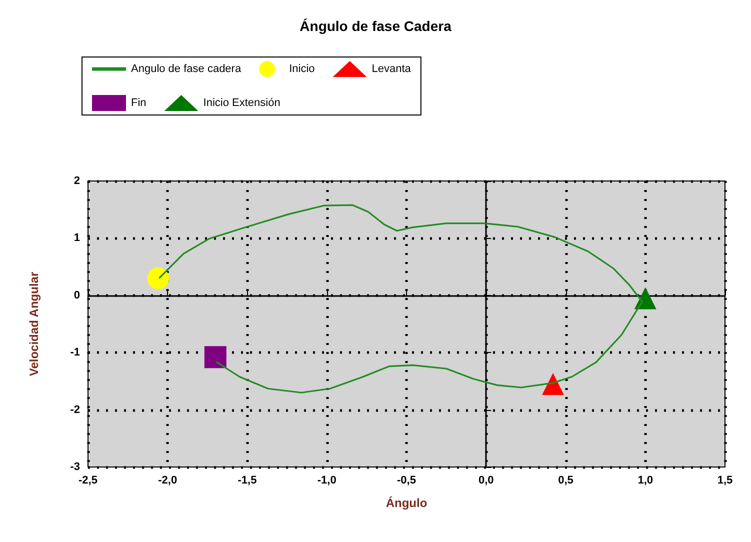 The height and width of the screenshot is (542, 751). What do you see at coordinates (392, 69) in the screenshot?
I see `legend-label: Levanta` at bounding box center [392, 69].